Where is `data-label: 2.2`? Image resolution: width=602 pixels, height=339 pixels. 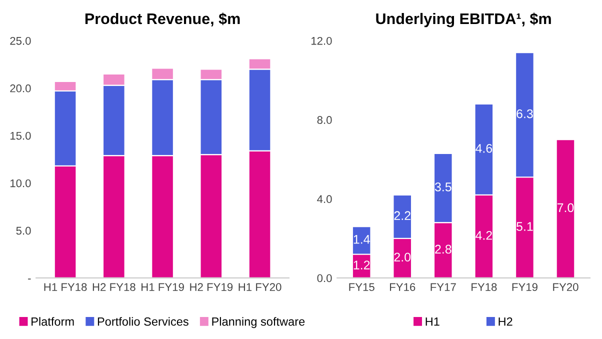
data-label: 2.2 is located at coordinates (402, 215).